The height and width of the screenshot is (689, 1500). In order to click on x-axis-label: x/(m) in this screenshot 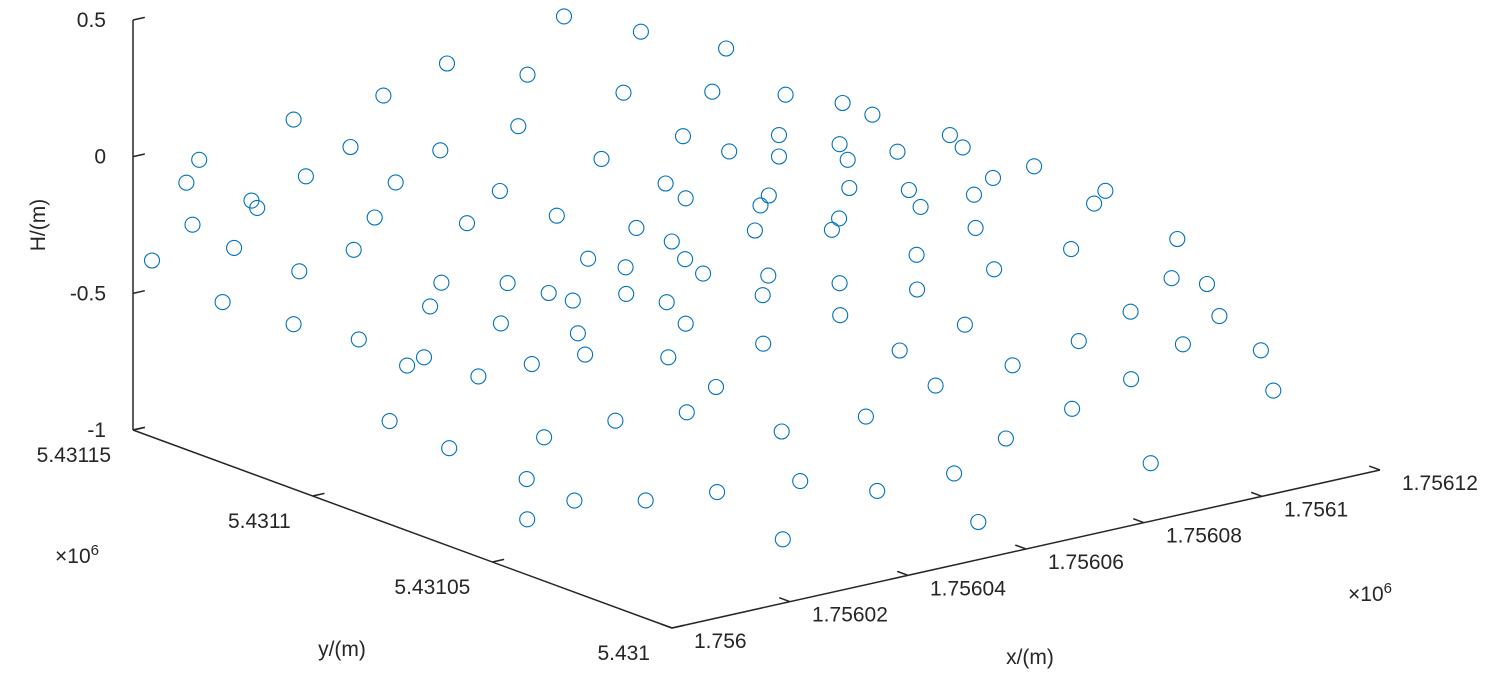, I will do `click(1030, 657)`.